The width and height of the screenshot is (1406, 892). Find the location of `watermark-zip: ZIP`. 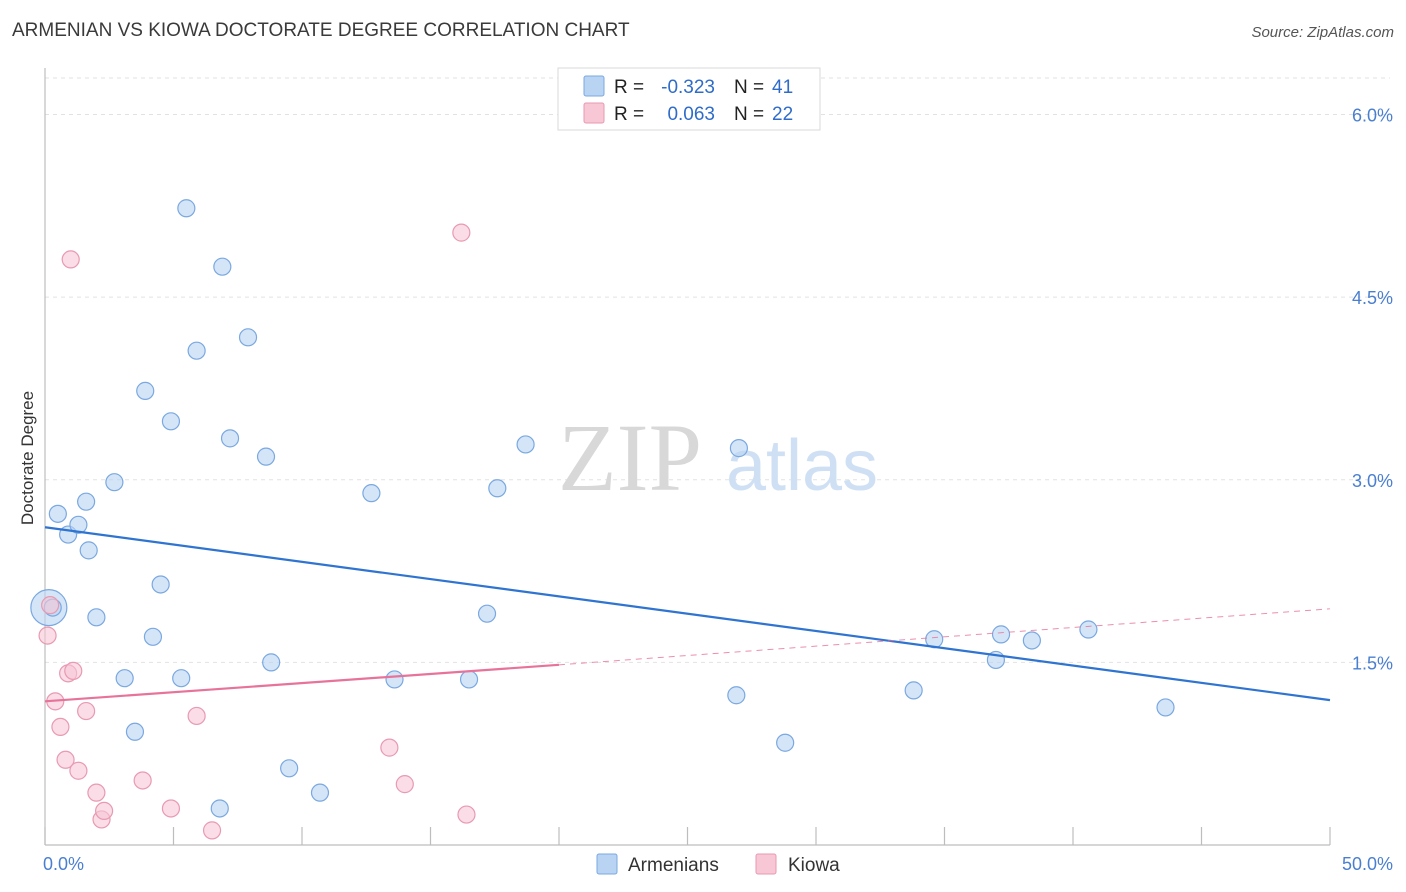

watermark-zip: ZIP is located at coordinates (630, 457).